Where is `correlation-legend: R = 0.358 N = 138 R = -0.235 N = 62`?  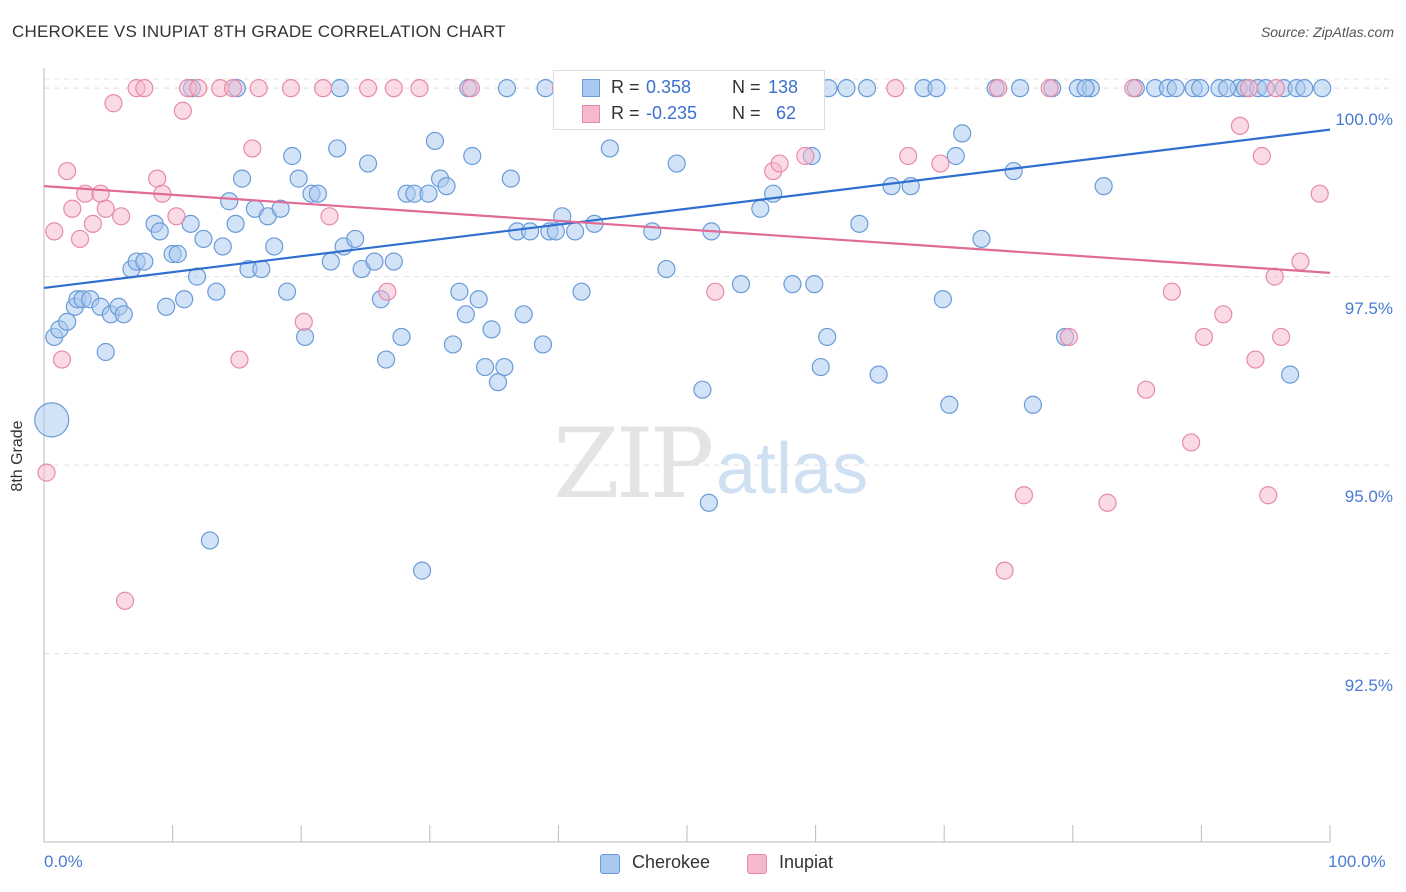 correlation-legend: R = 0.358 N = 138 R = -0.235 N = 62 is located at coordinates (689, 100).